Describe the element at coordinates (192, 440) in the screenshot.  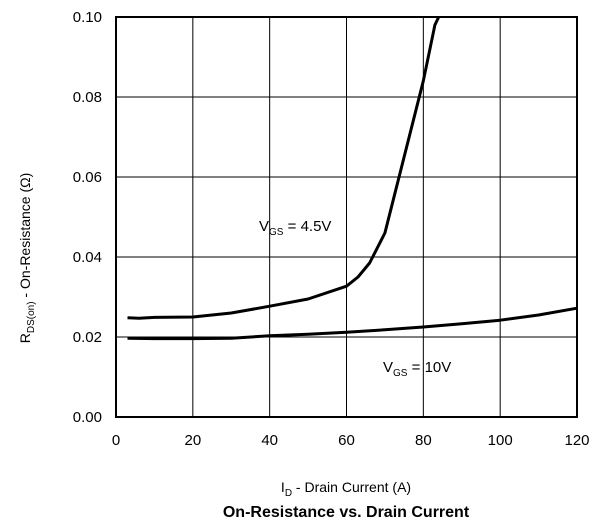
I see `x-tick-label: 20` at that location.